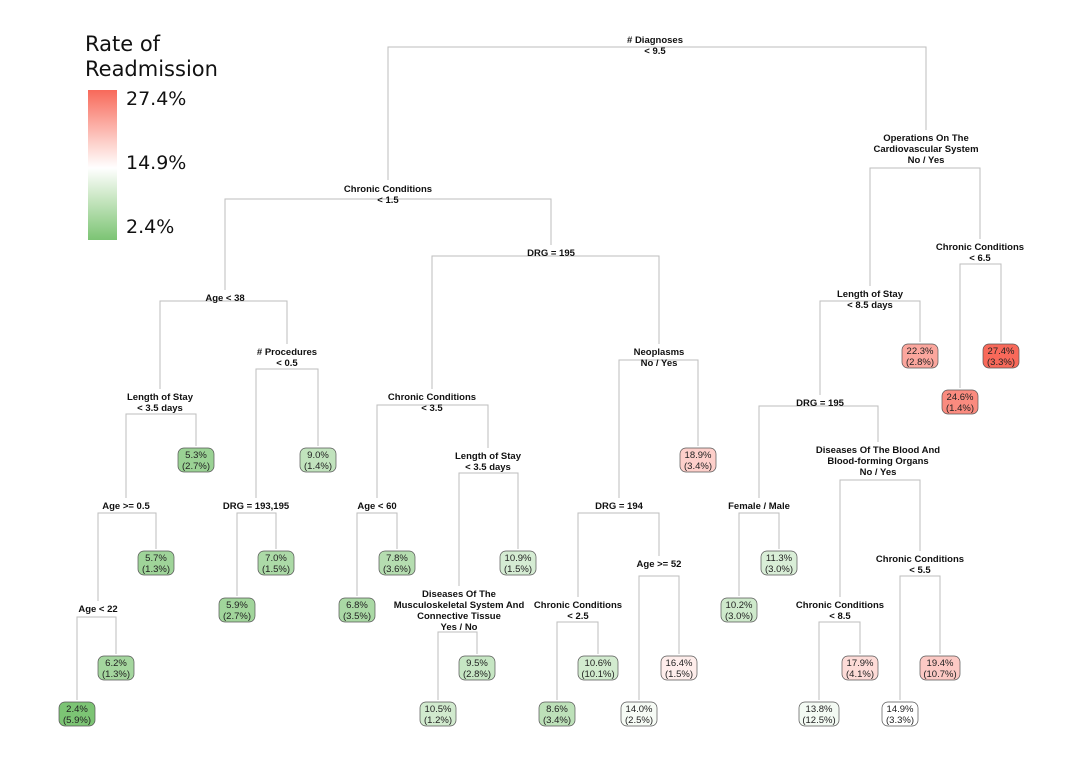  What do you see at coordinates (657, 113) in the screenshot?
I see `connector-s-diag` at bounding box center [657, 113].